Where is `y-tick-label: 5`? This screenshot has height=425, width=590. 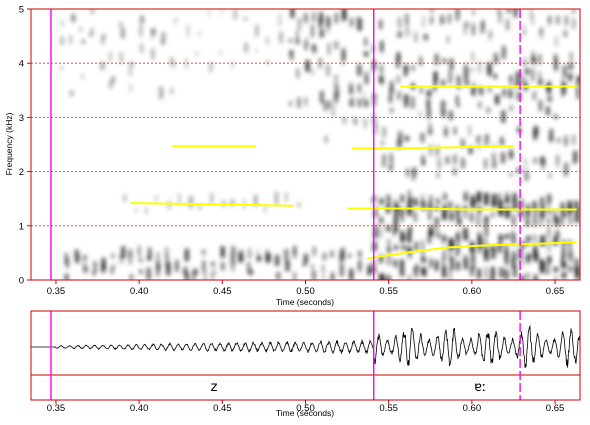 y-tick-label: 5 is located at coordinates (21, 10).